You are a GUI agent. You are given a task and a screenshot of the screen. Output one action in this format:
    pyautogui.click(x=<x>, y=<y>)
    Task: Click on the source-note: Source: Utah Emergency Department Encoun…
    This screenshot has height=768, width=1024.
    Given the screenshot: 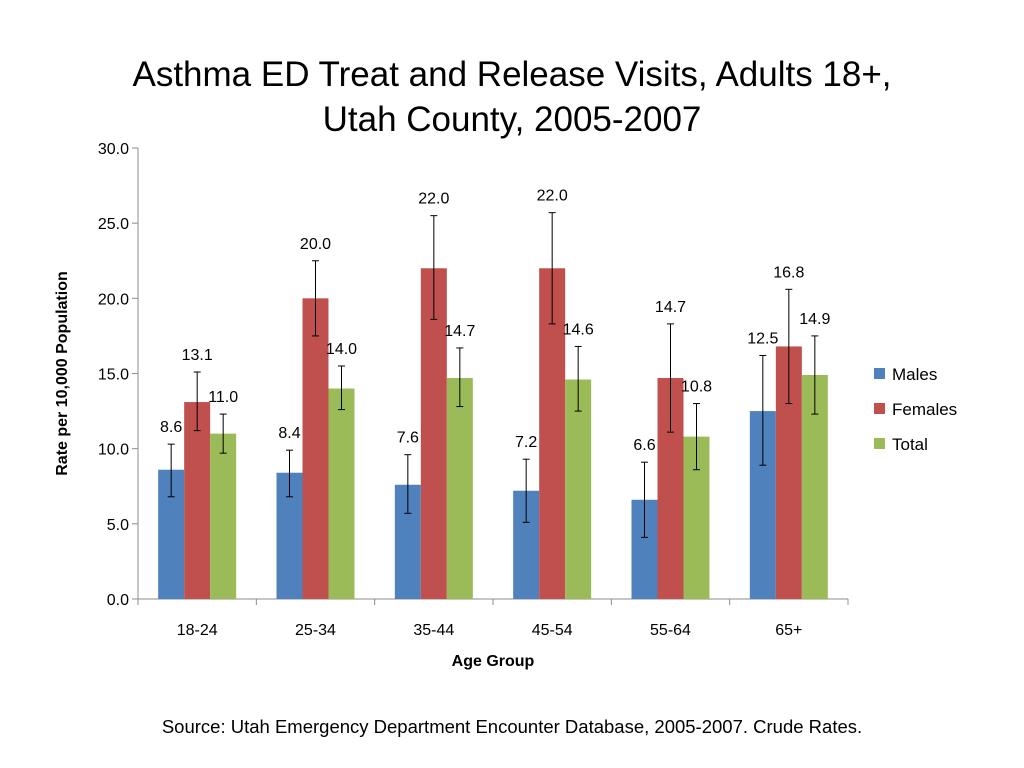 What is the action you would take?
    pyautogui.click(x=512, y=726)
    